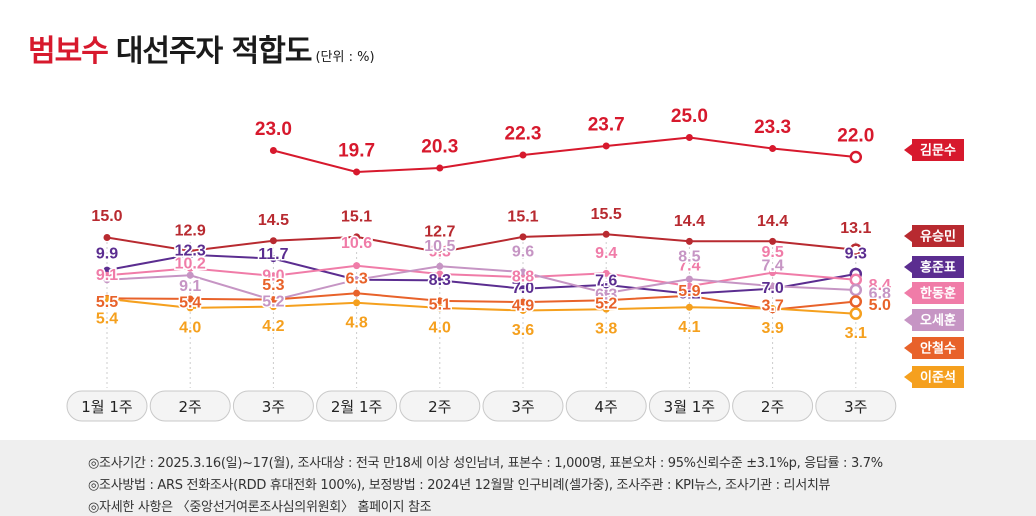 This screenshot has width=1036, height=516. I want to click on data-label: 12.3, so click(190, 250).